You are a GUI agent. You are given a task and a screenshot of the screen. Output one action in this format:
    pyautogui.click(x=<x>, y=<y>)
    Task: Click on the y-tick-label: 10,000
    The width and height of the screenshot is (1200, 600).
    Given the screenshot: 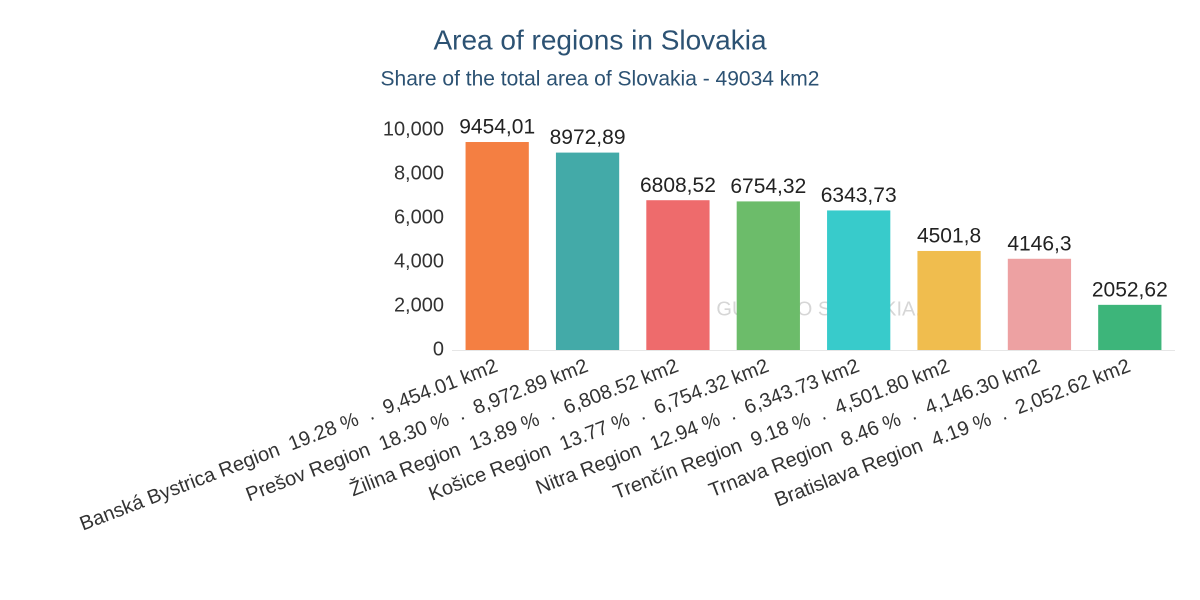 What is the action you would take?
    pyautogui.click(x=413, y=129)
    